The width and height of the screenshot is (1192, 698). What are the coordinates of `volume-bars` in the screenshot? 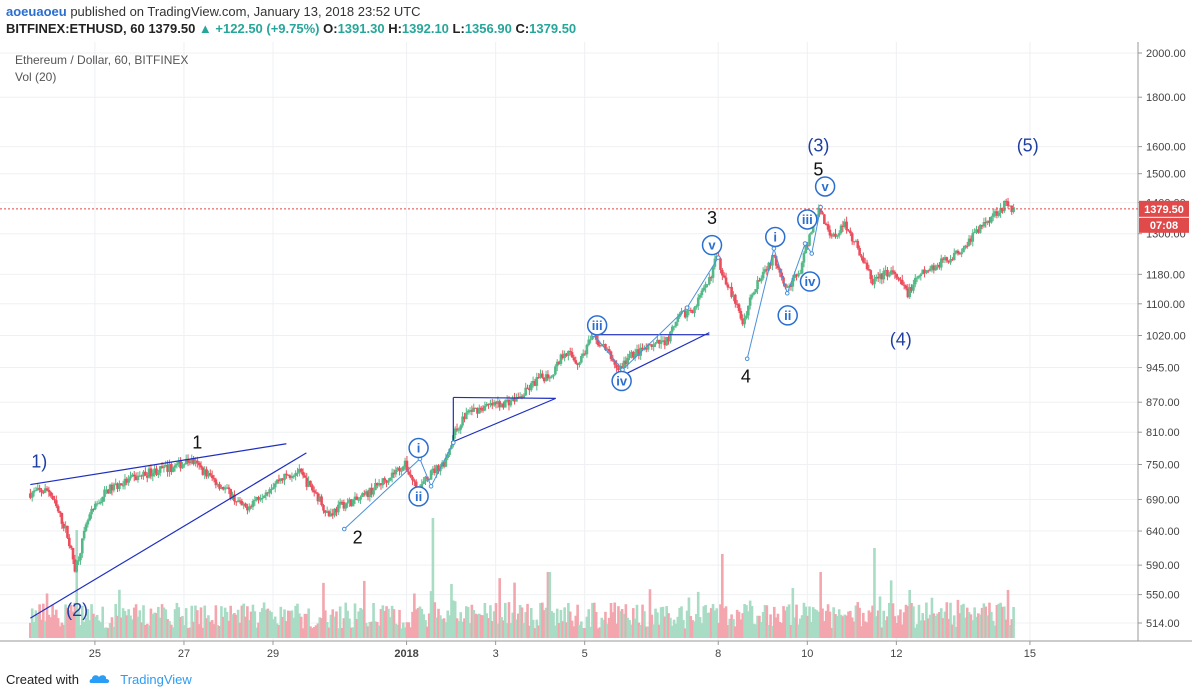 It's located at (522, 578).